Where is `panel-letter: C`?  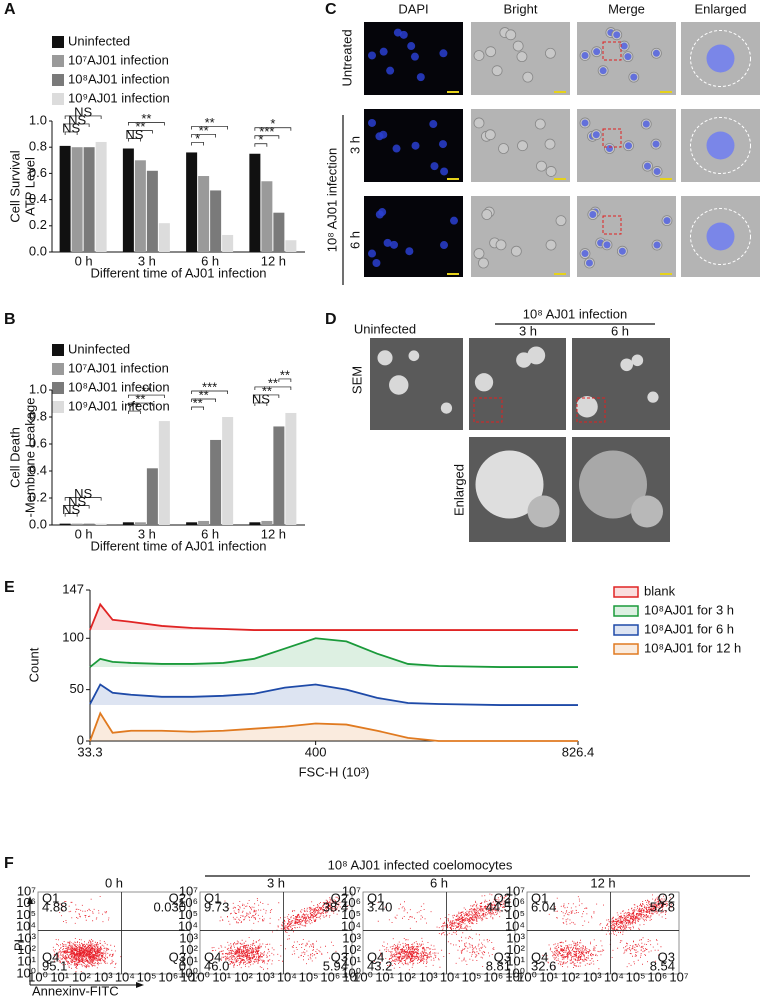 panel-letter: C is located at coordinates (331, 9).